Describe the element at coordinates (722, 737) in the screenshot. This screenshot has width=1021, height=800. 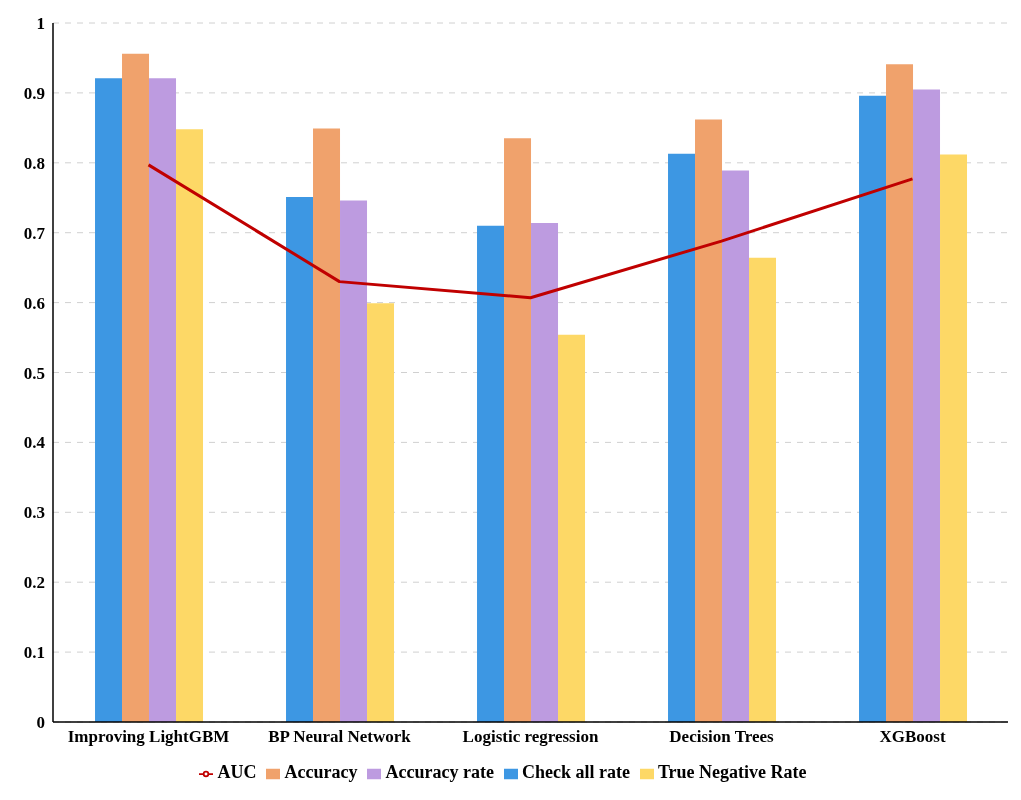
I see `x-tick-label: Decision Trees` at that location.